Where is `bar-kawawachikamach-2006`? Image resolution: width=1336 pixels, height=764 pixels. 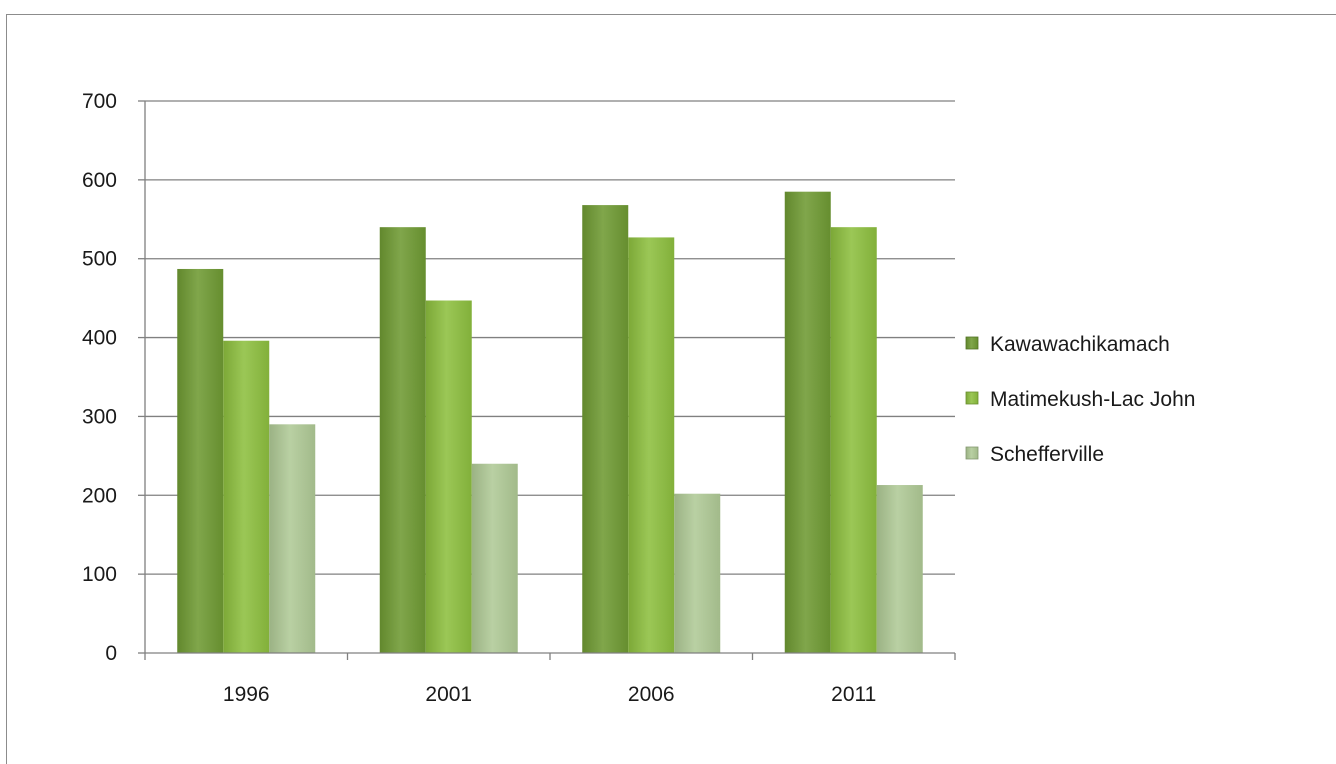
bar-kawawachikamach-2006 is located at coordinates (605, 429).